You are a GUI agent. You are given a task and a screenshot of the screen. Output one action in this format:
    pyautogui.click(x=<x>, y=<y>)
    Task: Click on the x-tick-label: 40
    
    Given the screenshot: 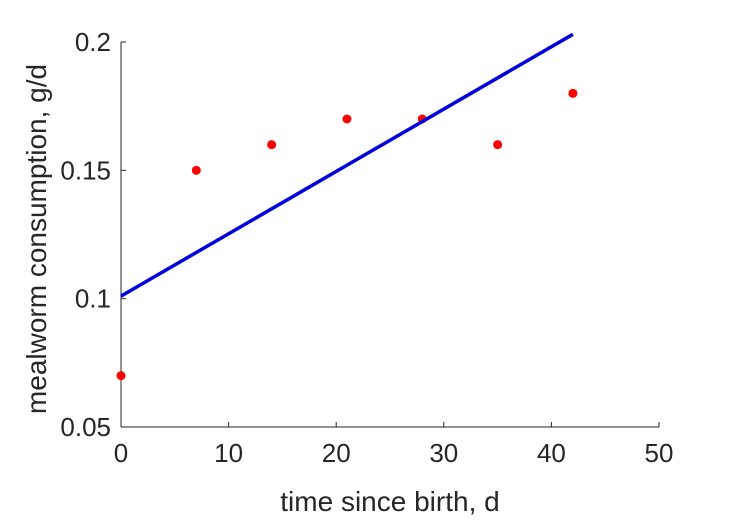 What is the action you would take?
    pyautogui.click(x=551, y=453)
    